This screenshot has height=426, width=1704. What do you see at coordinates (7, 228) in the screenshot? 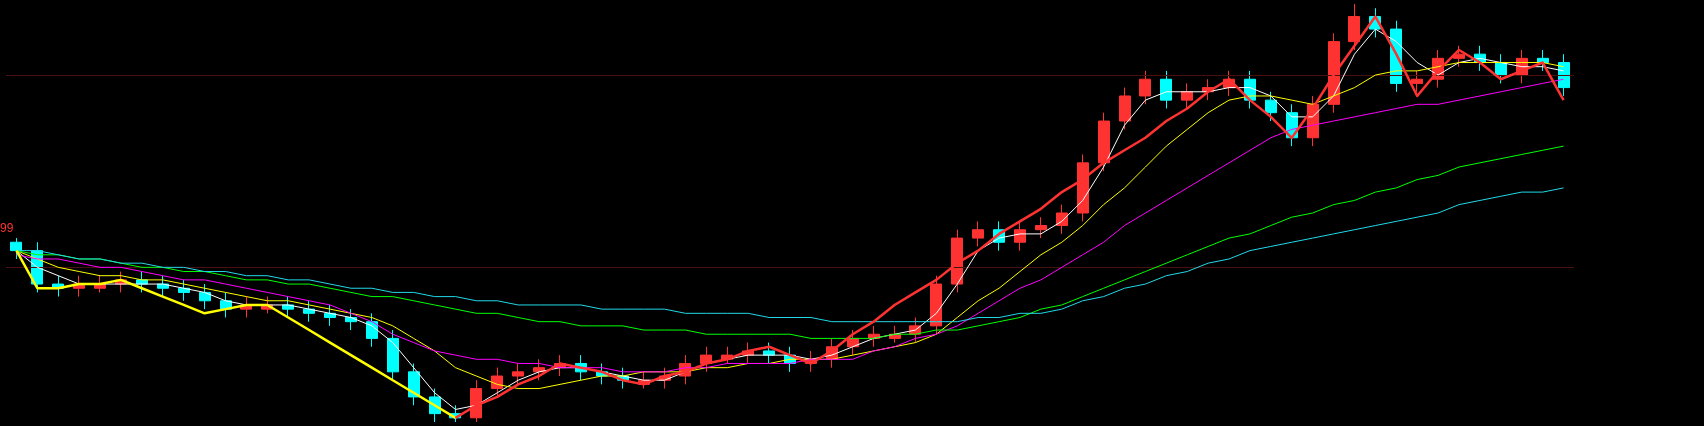
I see `annotation: 99` at bounding box center [7, 228].